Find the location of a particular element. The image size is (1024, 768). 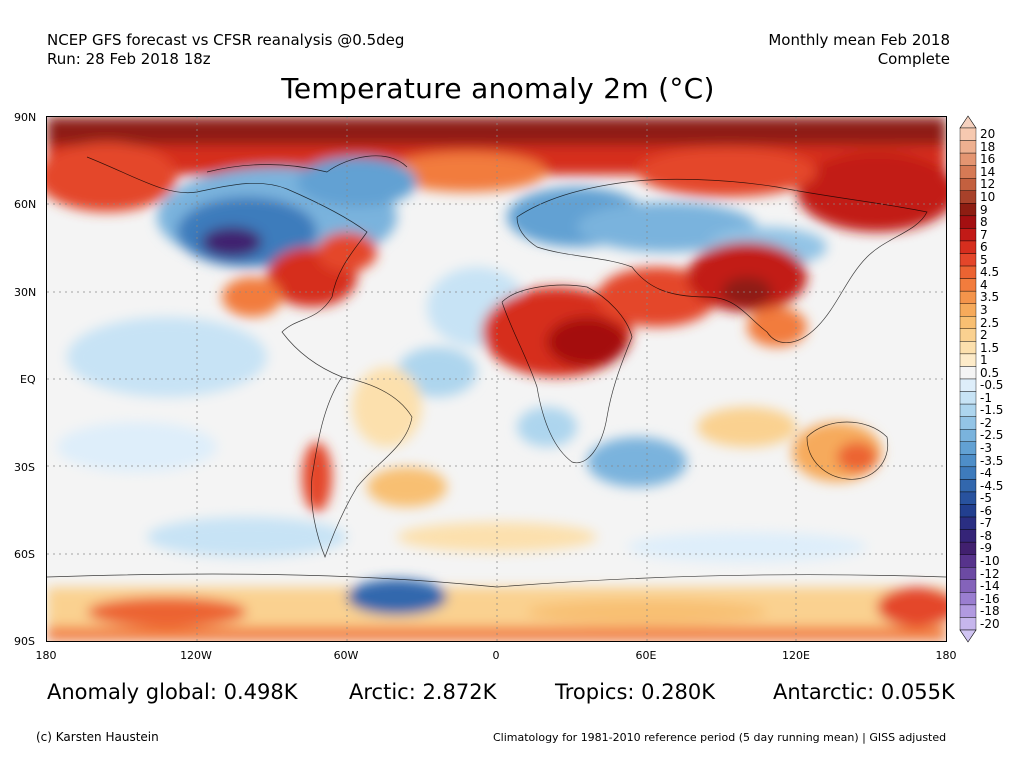

colorbar-tick-label: -12 is located at coordinates (990, 573).